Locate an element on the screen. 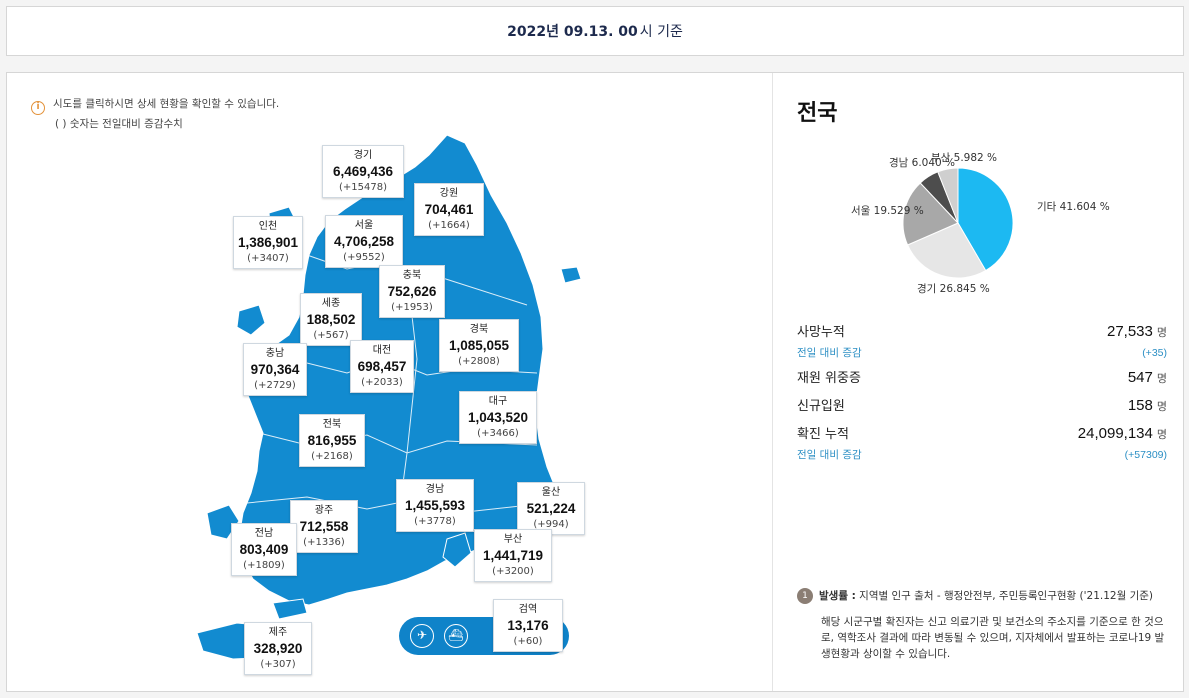 This screenshot has width=1189, height=698. region-gwangju: 광주 712,558 (+1336) is located at coordinates (324, 526).